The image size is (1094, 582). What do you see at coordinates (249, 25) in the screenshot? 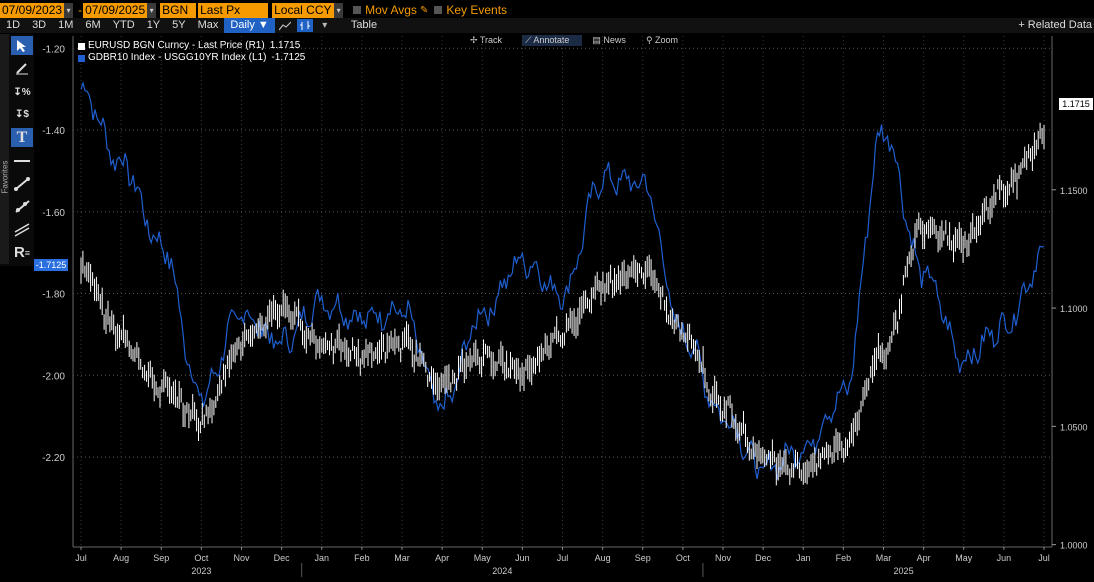
I see `frequency-select: Daily ▼` at bounding box center [249, 25].